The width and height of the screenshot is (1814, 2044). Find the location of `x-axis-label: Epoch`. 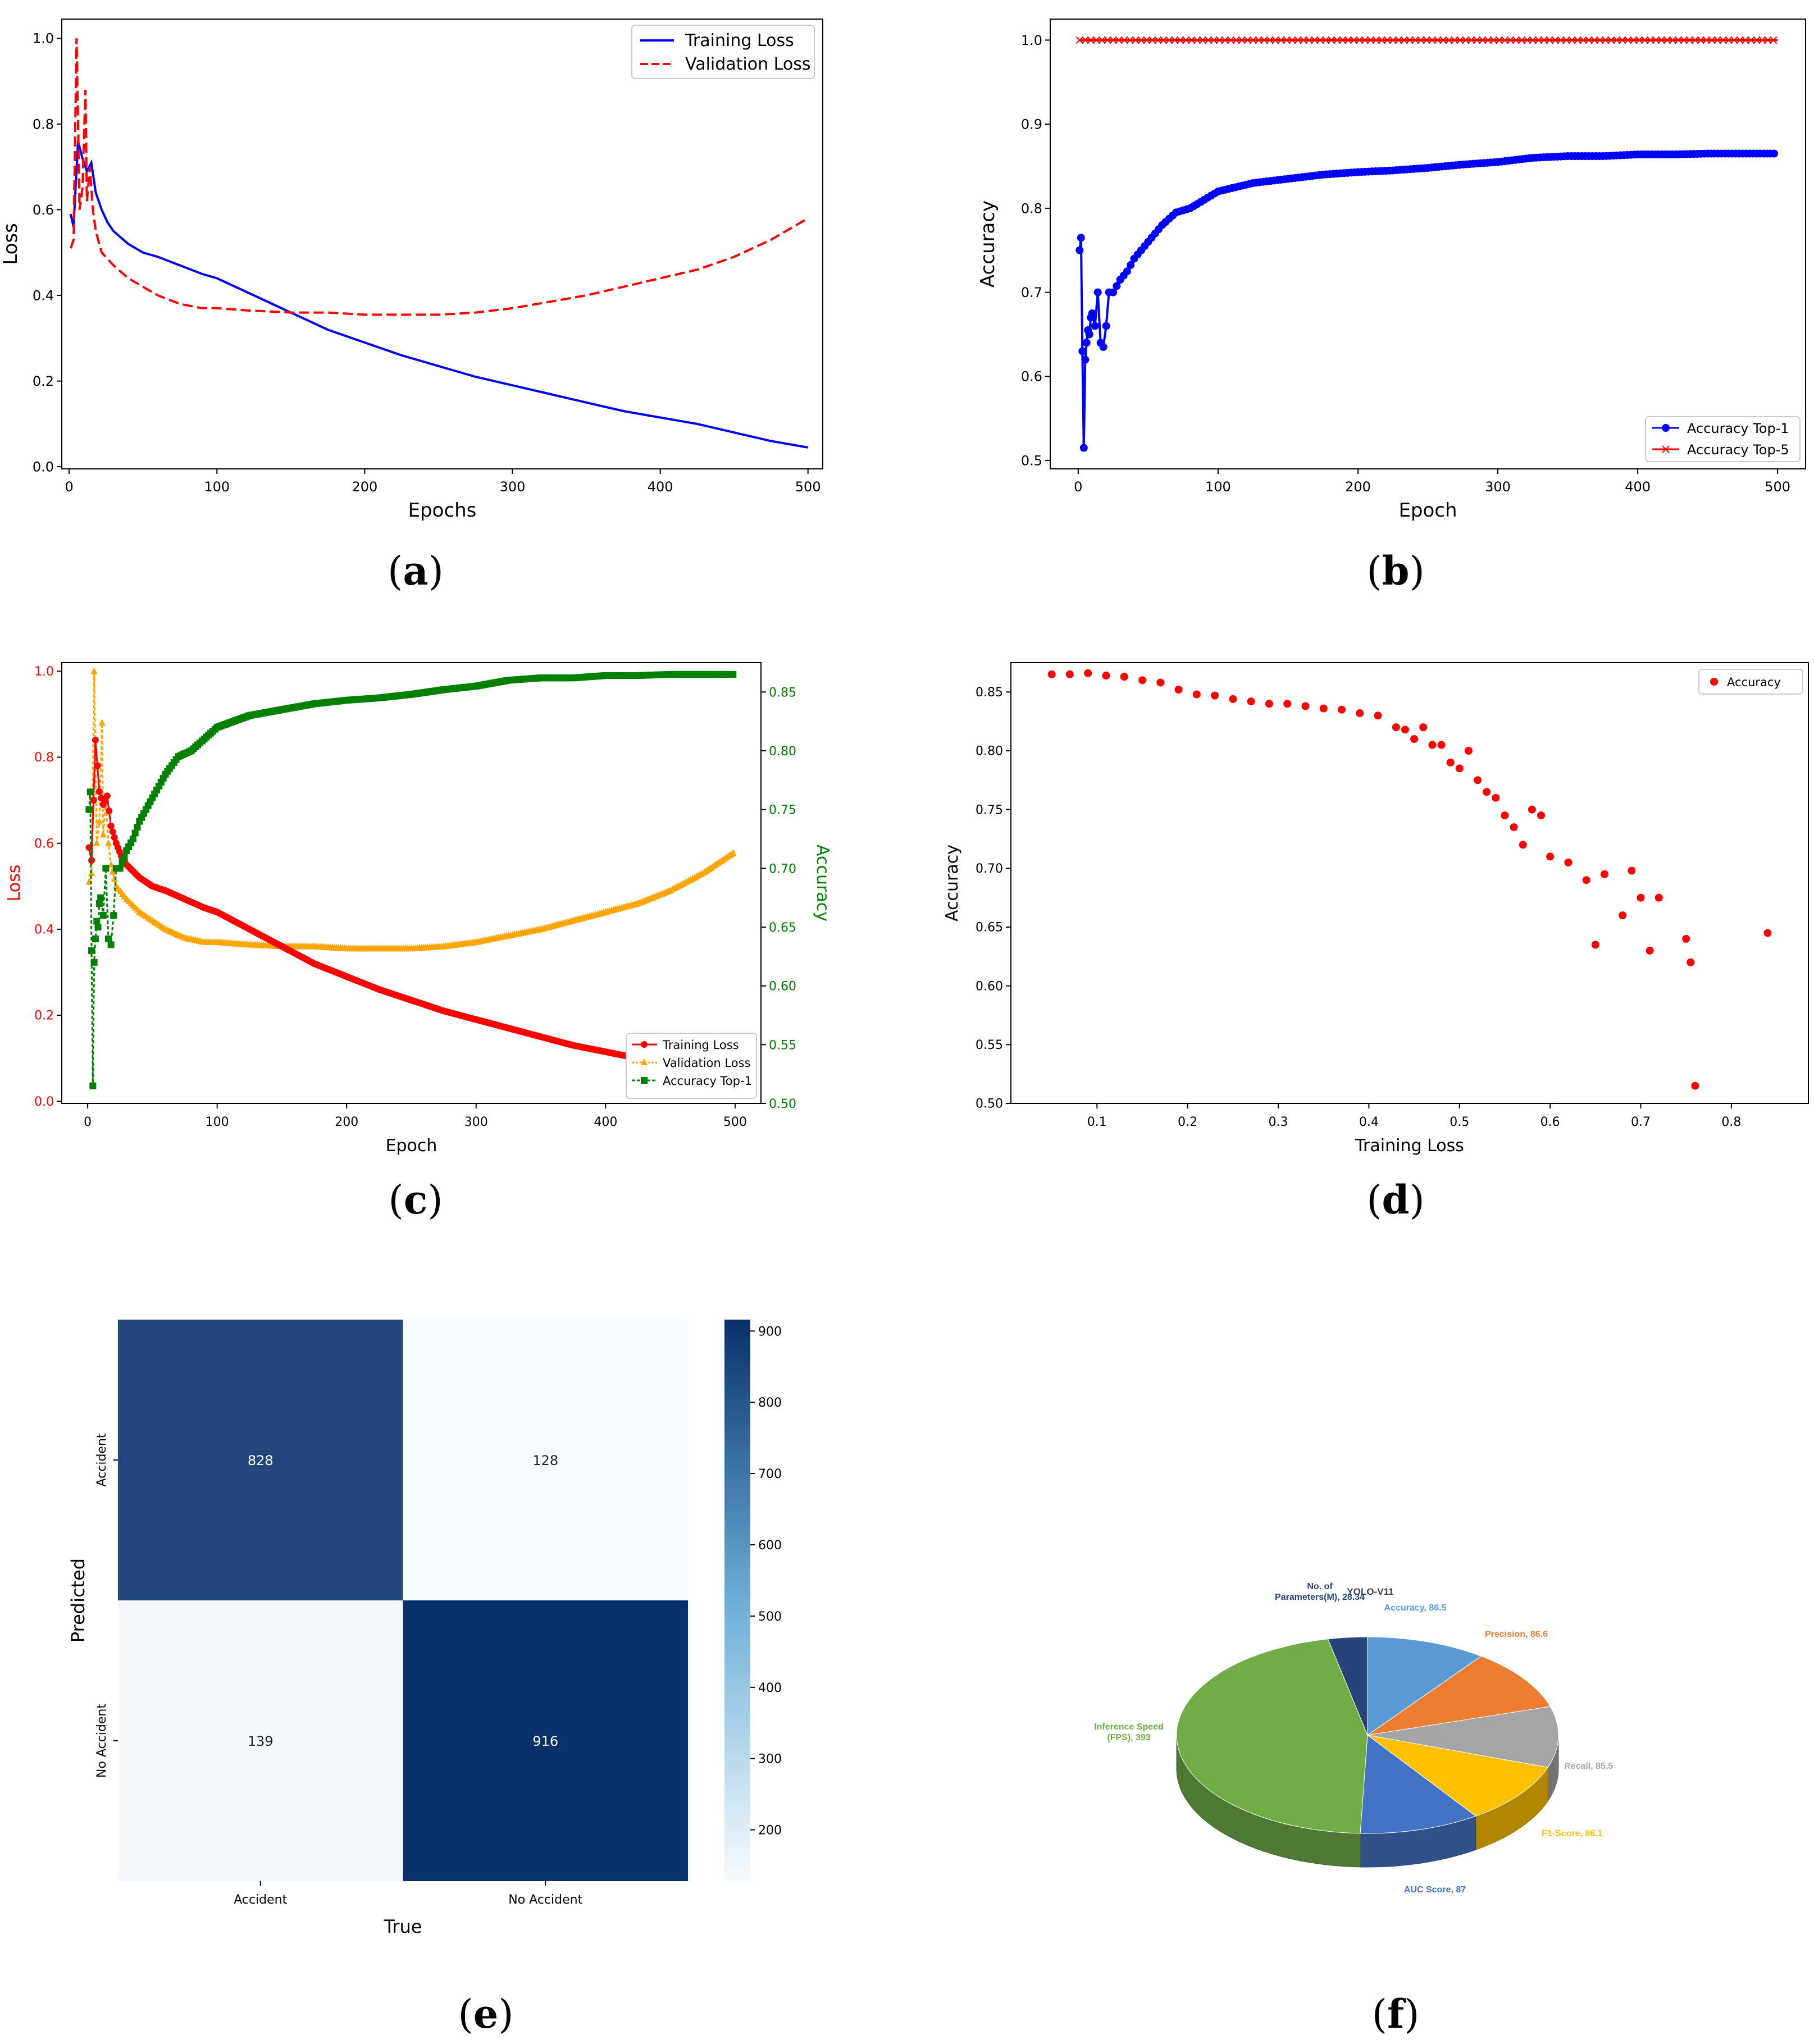

x-axis-label: Epoch is located at coordinates (411, 1146).